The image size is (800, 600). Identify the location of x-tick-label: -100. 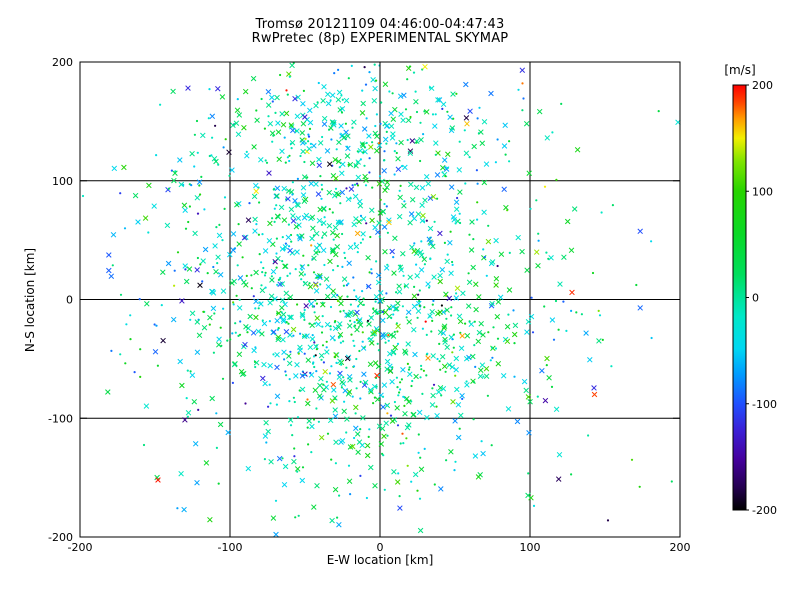
(230, 547).